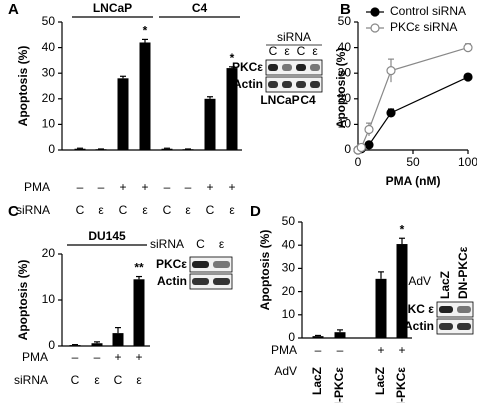 The image size is (477, 403). I want to click on lane-label: DN-PKCε, so click(463, 272).